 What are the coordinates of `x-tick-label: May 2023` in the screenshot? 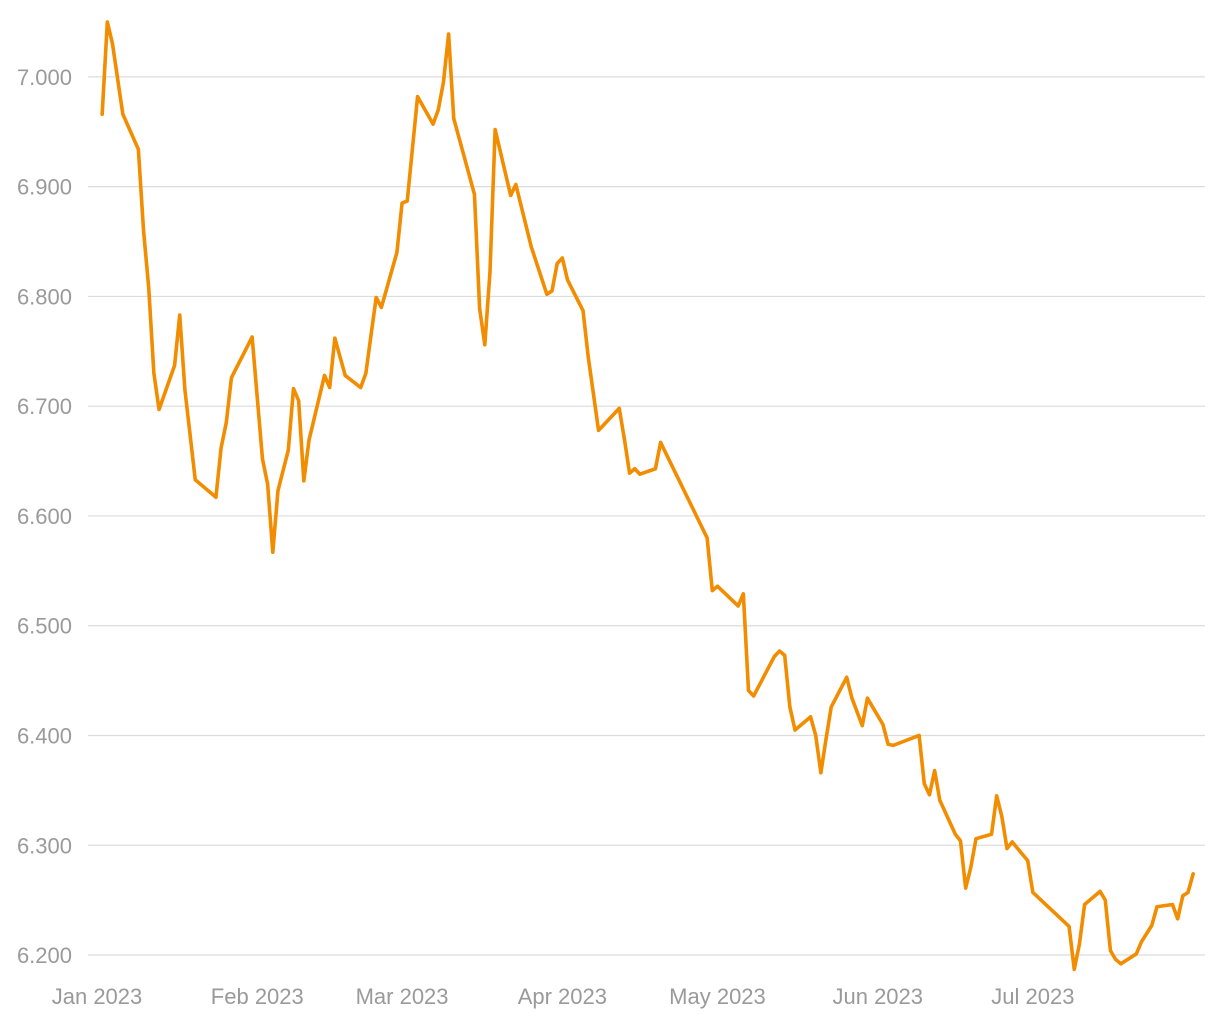 It's located at (717, 996).